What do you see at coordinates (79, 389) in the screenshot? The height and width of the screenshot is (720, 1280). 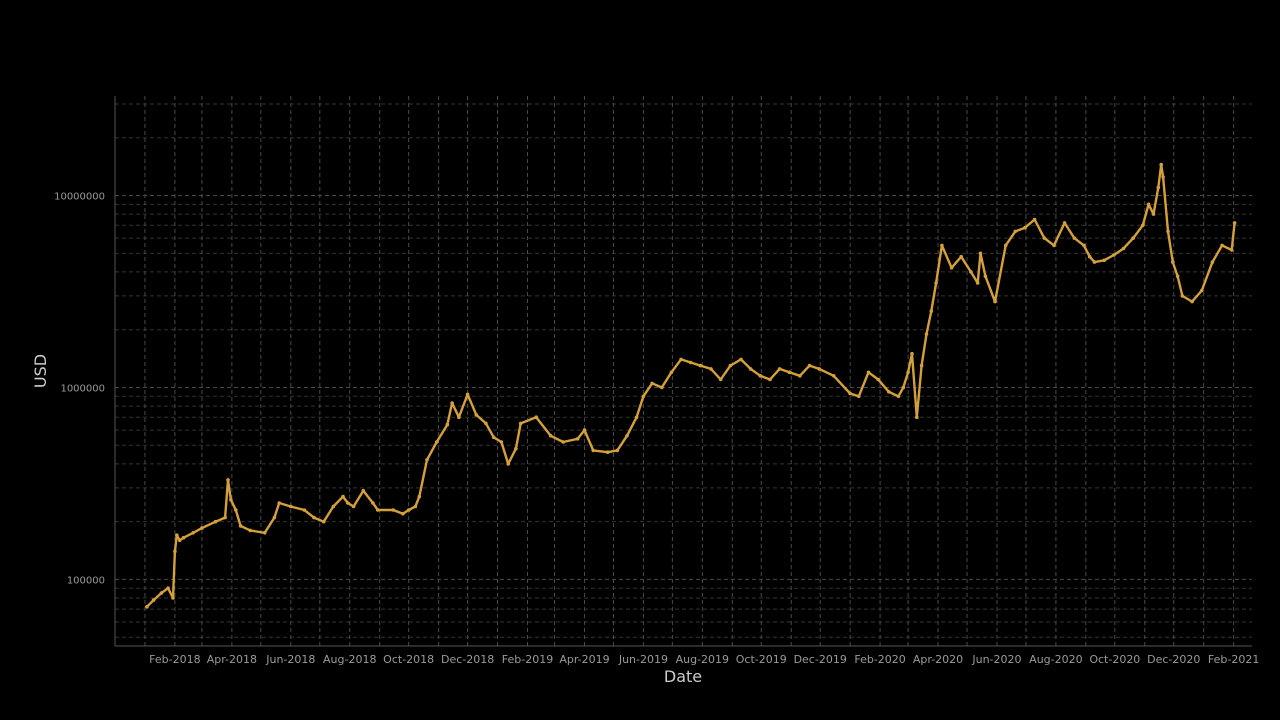 I see `y-tick-labels: 100000 1000000 10000000` at bounding box center [79, 389].